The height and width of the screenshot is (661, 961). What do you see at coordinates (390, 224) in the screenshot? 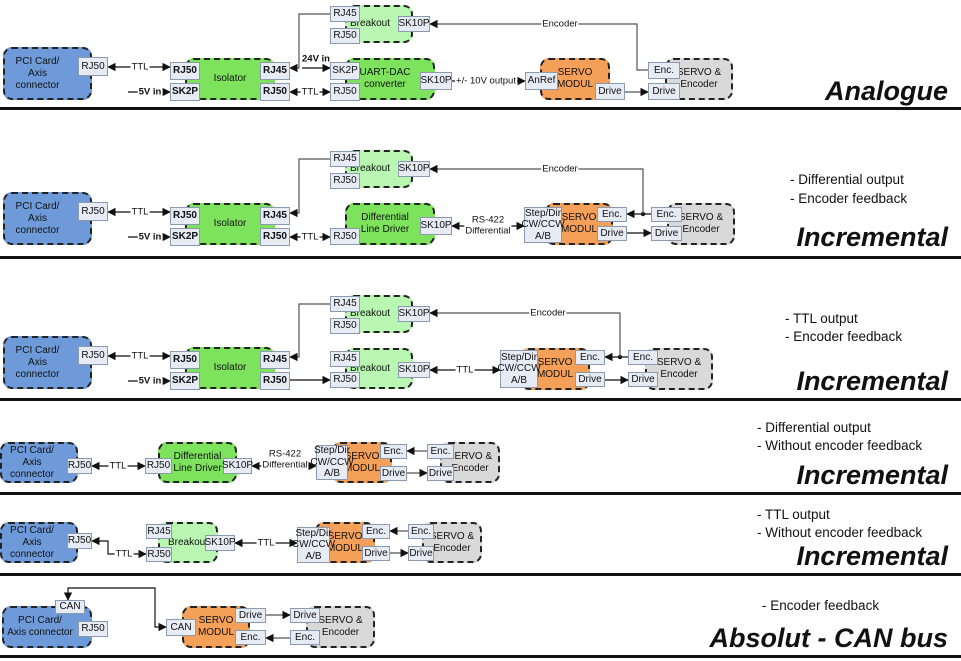
I see `diff-line-driver-block: Differential Line Driver` at bounding box center [390, 224].